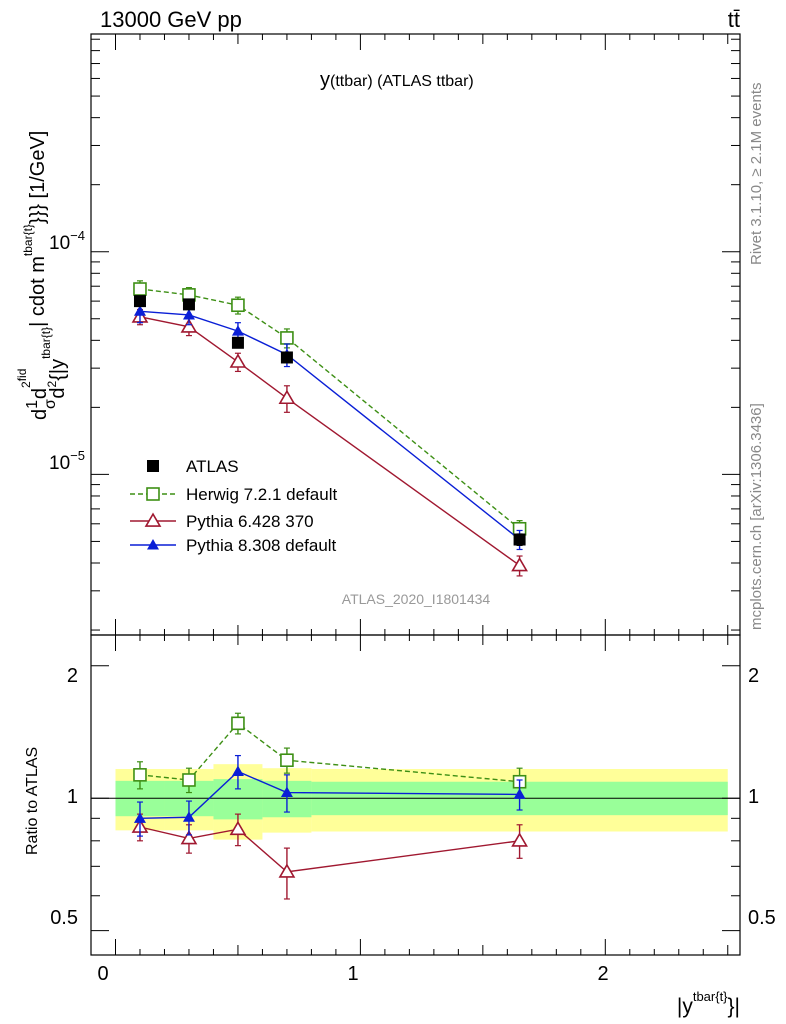 The image size is (786, 1024). Describe the element at coordinates (38, 291) in the screenshot. I see `y-label-mid: | cdot m` at that location.